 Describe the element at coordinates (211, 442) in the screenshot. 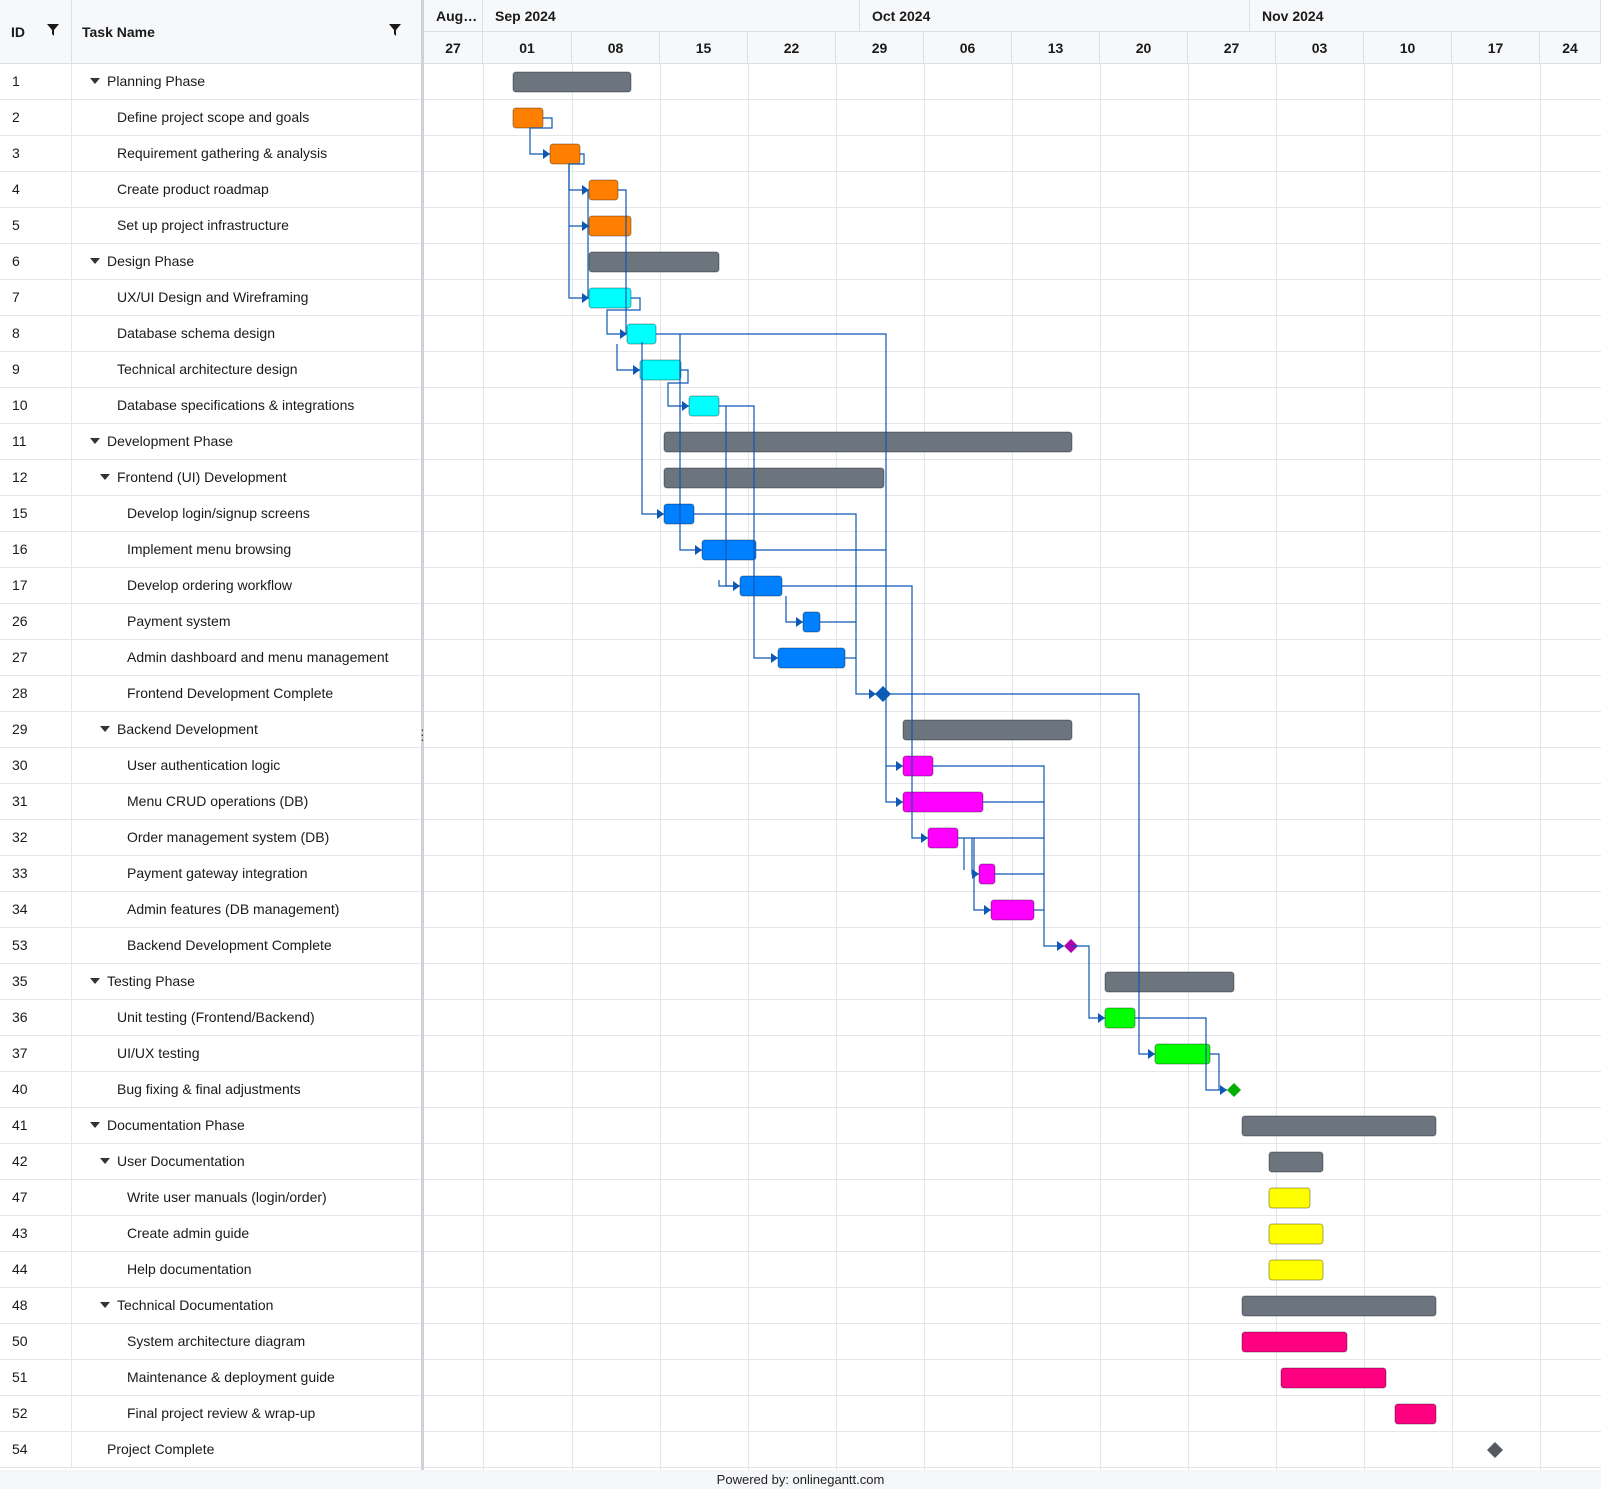

I see `task-row: 11 Development Phase` at that location.